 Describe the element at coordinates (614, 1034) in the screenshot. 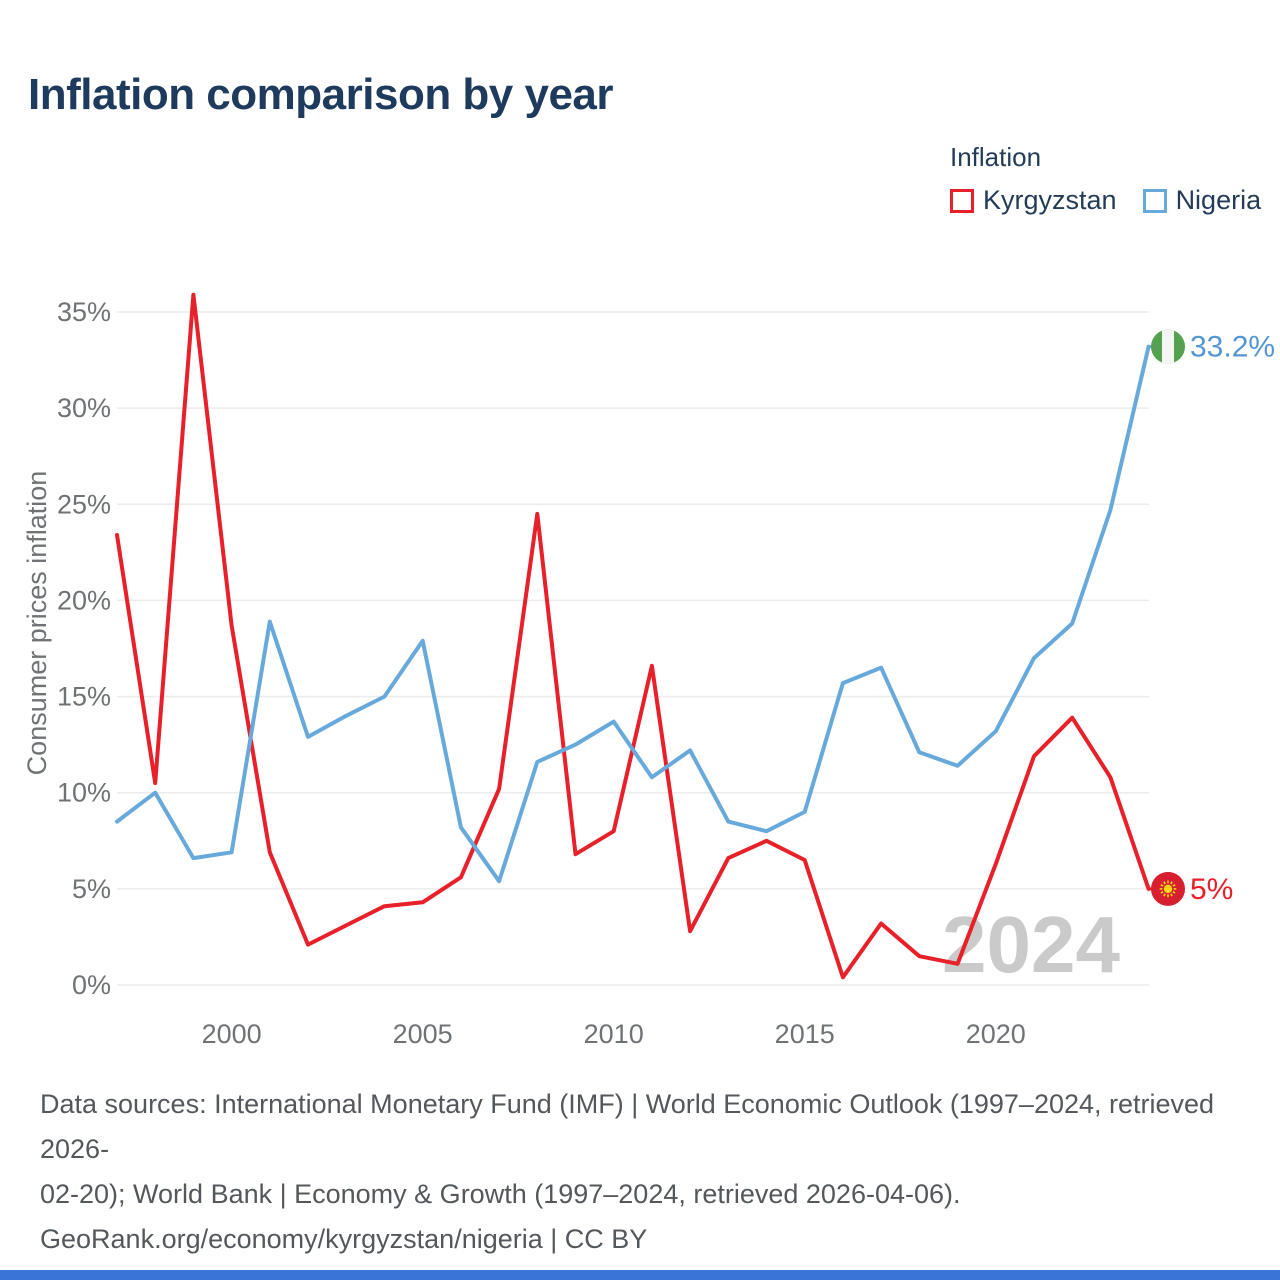

I see `x-tick-label: 2010` at that location.